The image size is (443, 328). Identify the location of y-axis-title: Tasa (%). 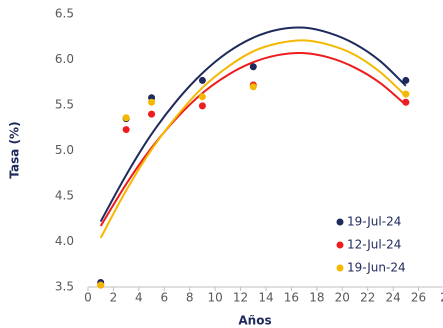
(15, 149).